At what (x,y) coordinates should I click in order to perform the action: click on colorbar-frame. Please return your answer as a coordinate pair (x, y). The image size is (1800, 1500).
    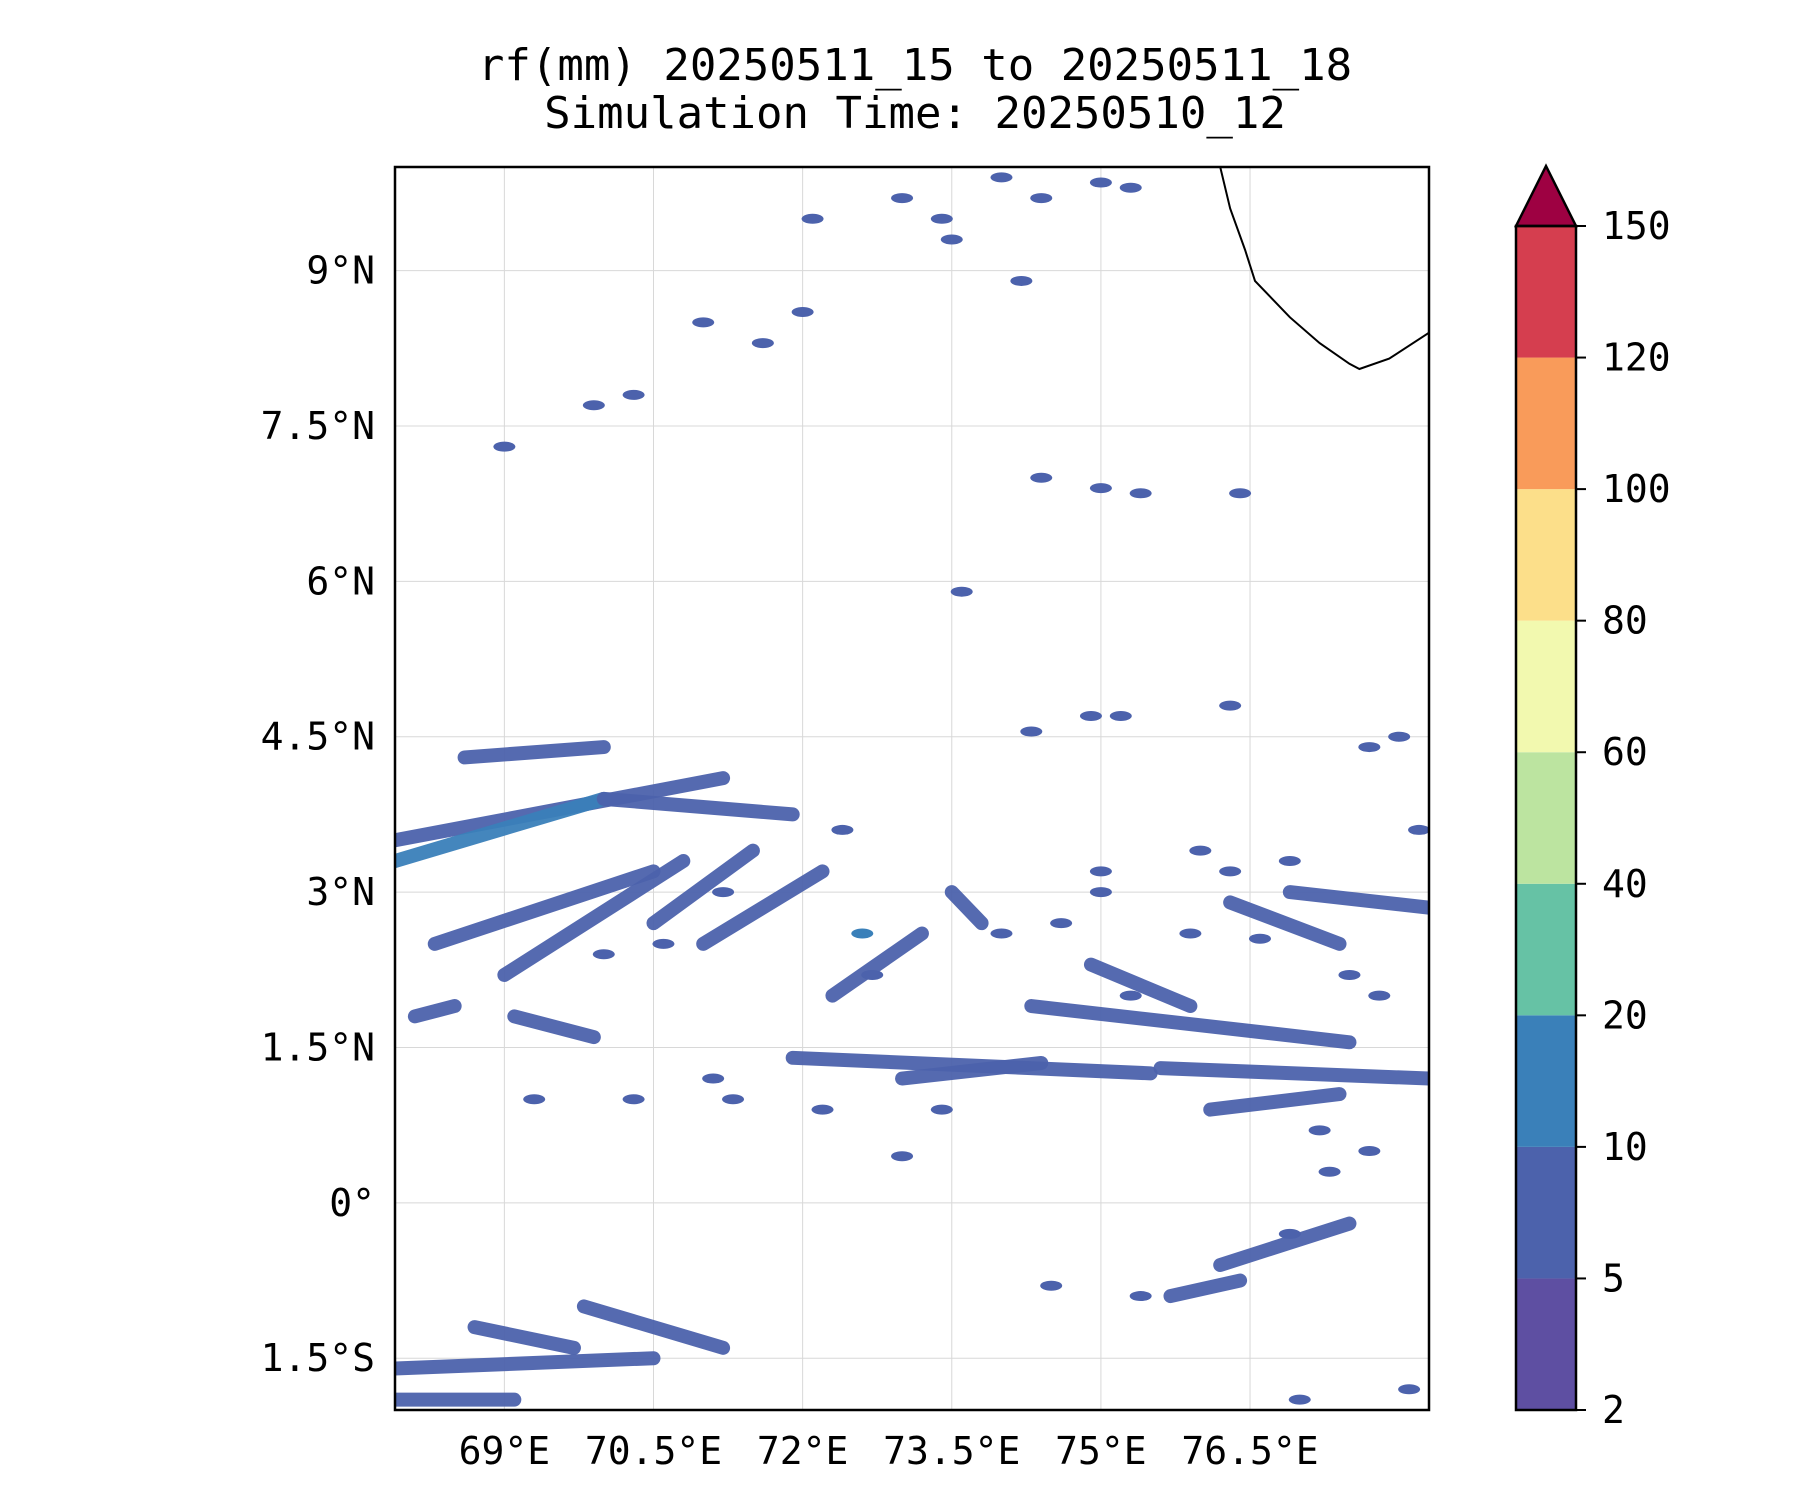
    Looking at the image, I should click on (1546, 818).